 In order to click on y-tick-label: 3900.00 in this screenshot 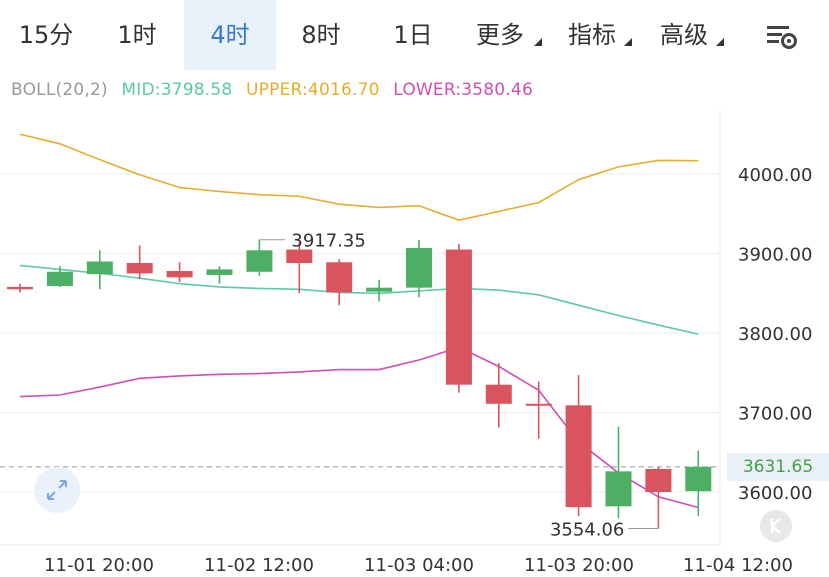, I will do `click(775, 255)`.